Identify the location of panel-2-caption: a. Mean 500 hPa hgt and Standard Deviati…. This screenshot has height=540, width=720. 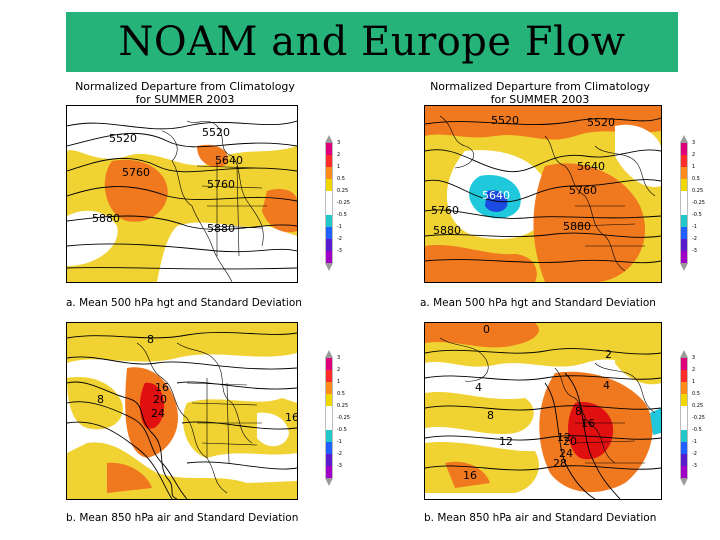
(538, 303).